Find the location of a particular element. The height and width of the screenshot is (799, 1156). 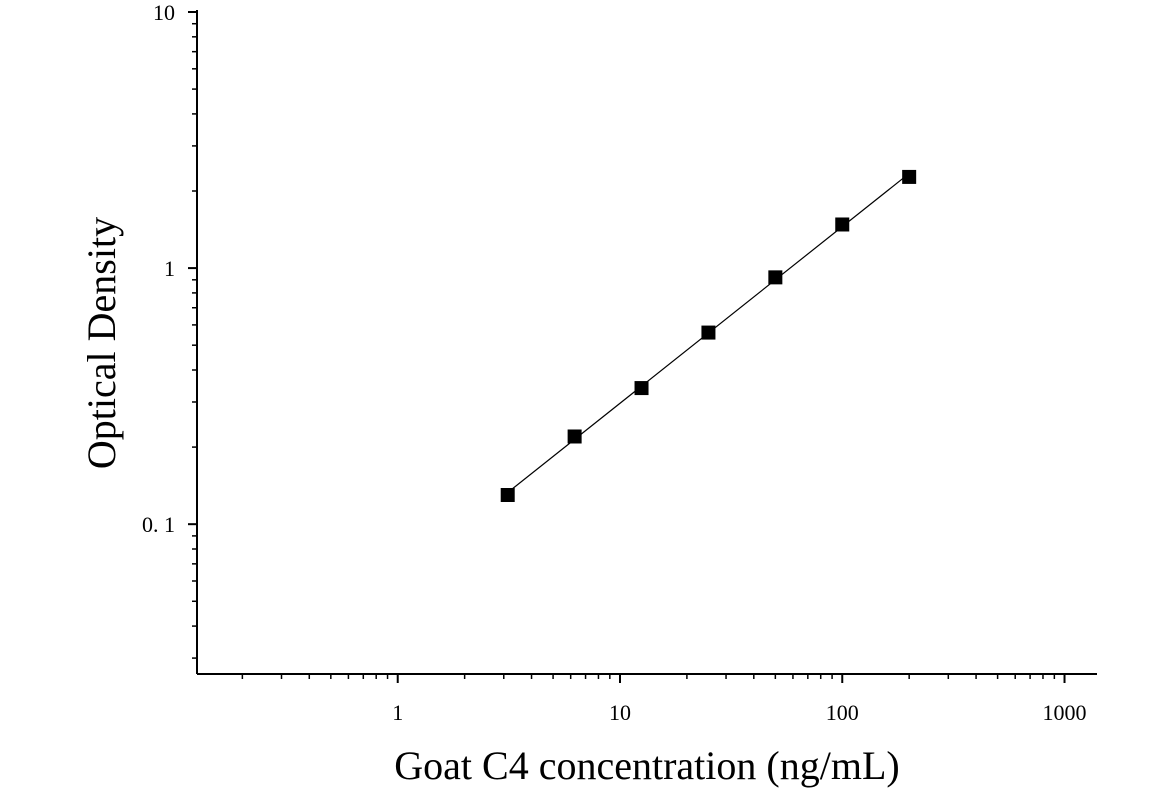

x-tick-label: 100 is located at coordinates (842, 712).